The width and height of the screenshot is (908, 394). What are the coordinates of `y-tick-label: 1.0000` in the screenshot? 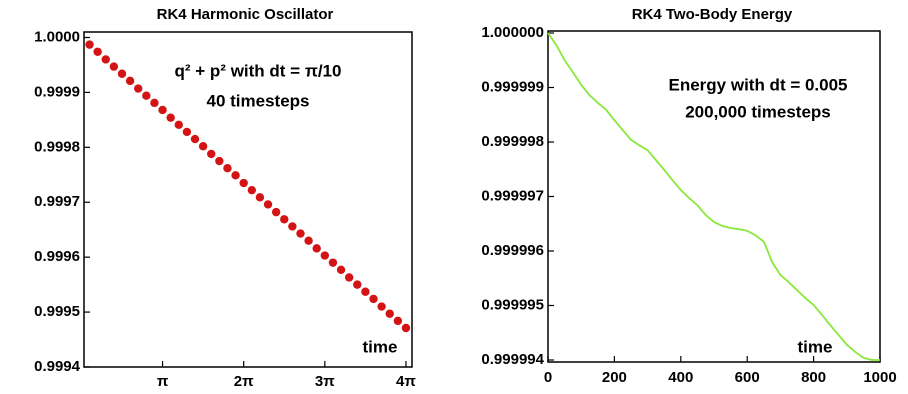 It's located at (57, 36).